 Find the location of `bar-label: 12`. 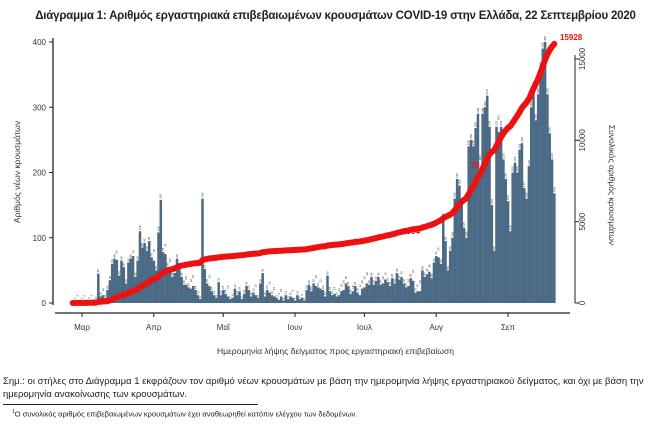

bar-label: 12 is located at coordinates (286, 293).